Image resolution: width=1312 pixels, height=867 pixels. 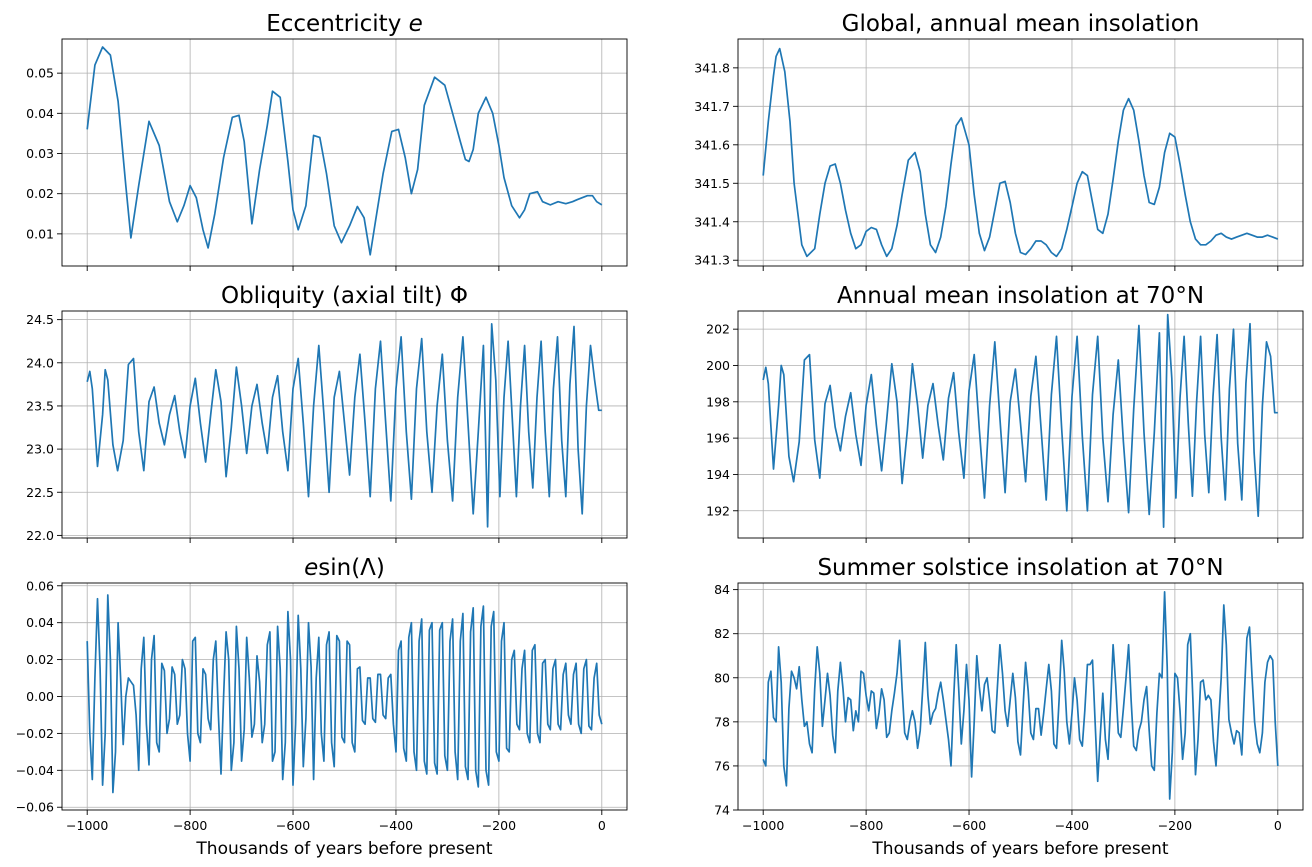 What do you see at coordinates (344, 568) in the screenshot?
I see `panel-title: esin(Λ)` at bounding box center [344, 568].